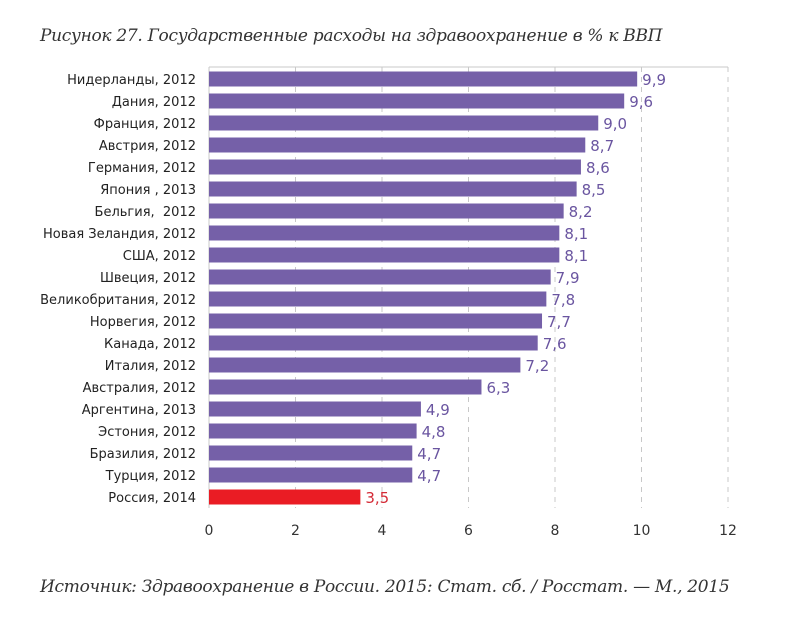 The width and height of the screenshot is (811, 638). Describe the element at coordinates (434, 432) in the screenshot. I see `value-label: 4,8` at that location.